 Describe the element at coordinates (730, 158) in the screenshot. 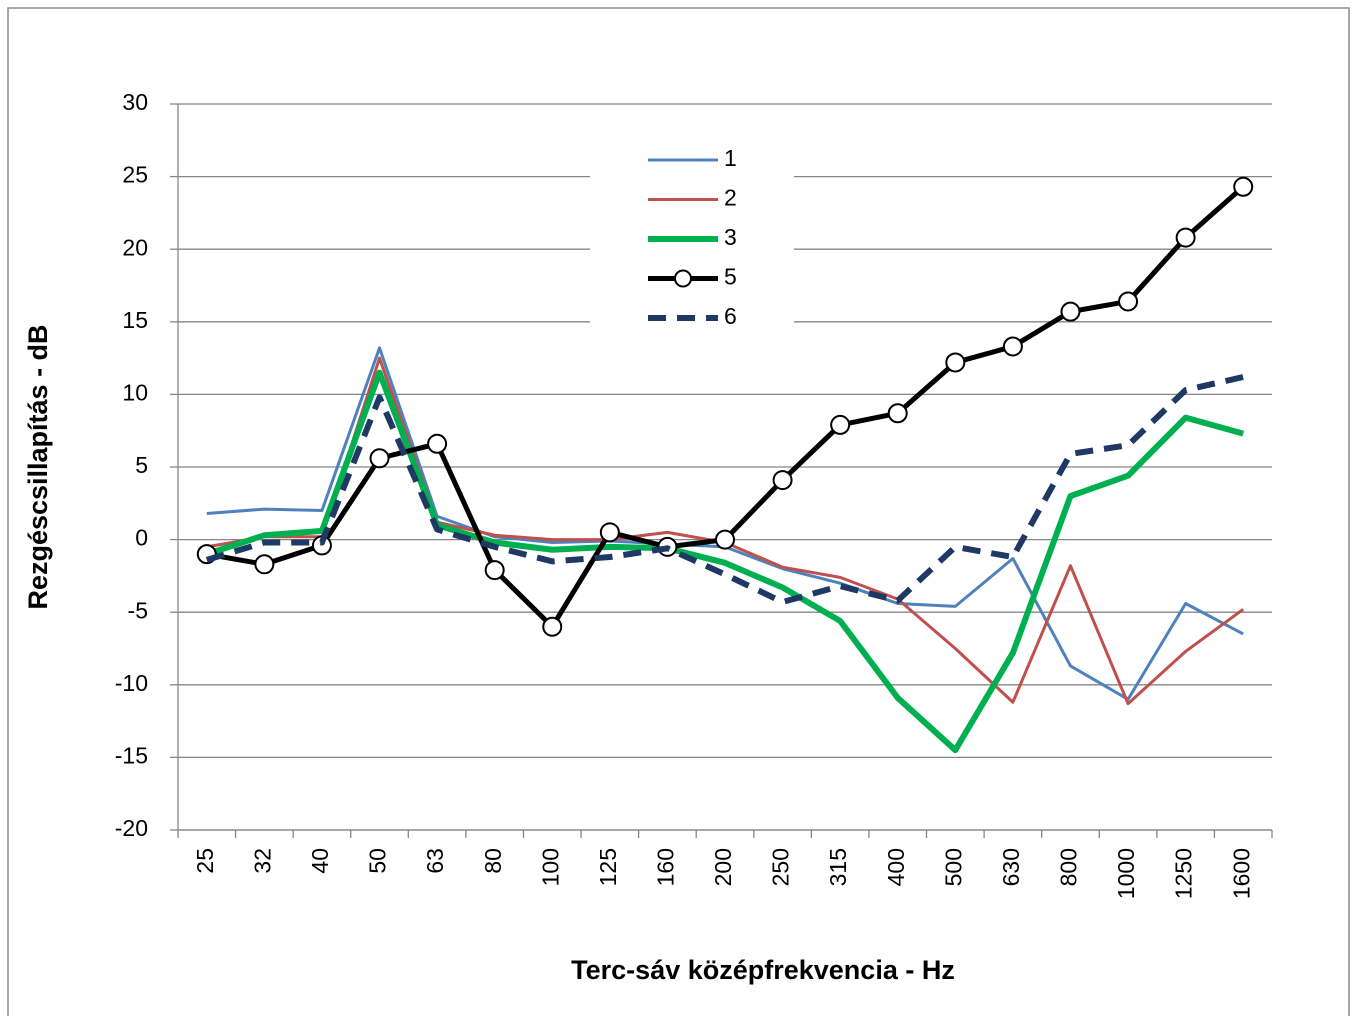

I see `legend-label: 1` at that location.